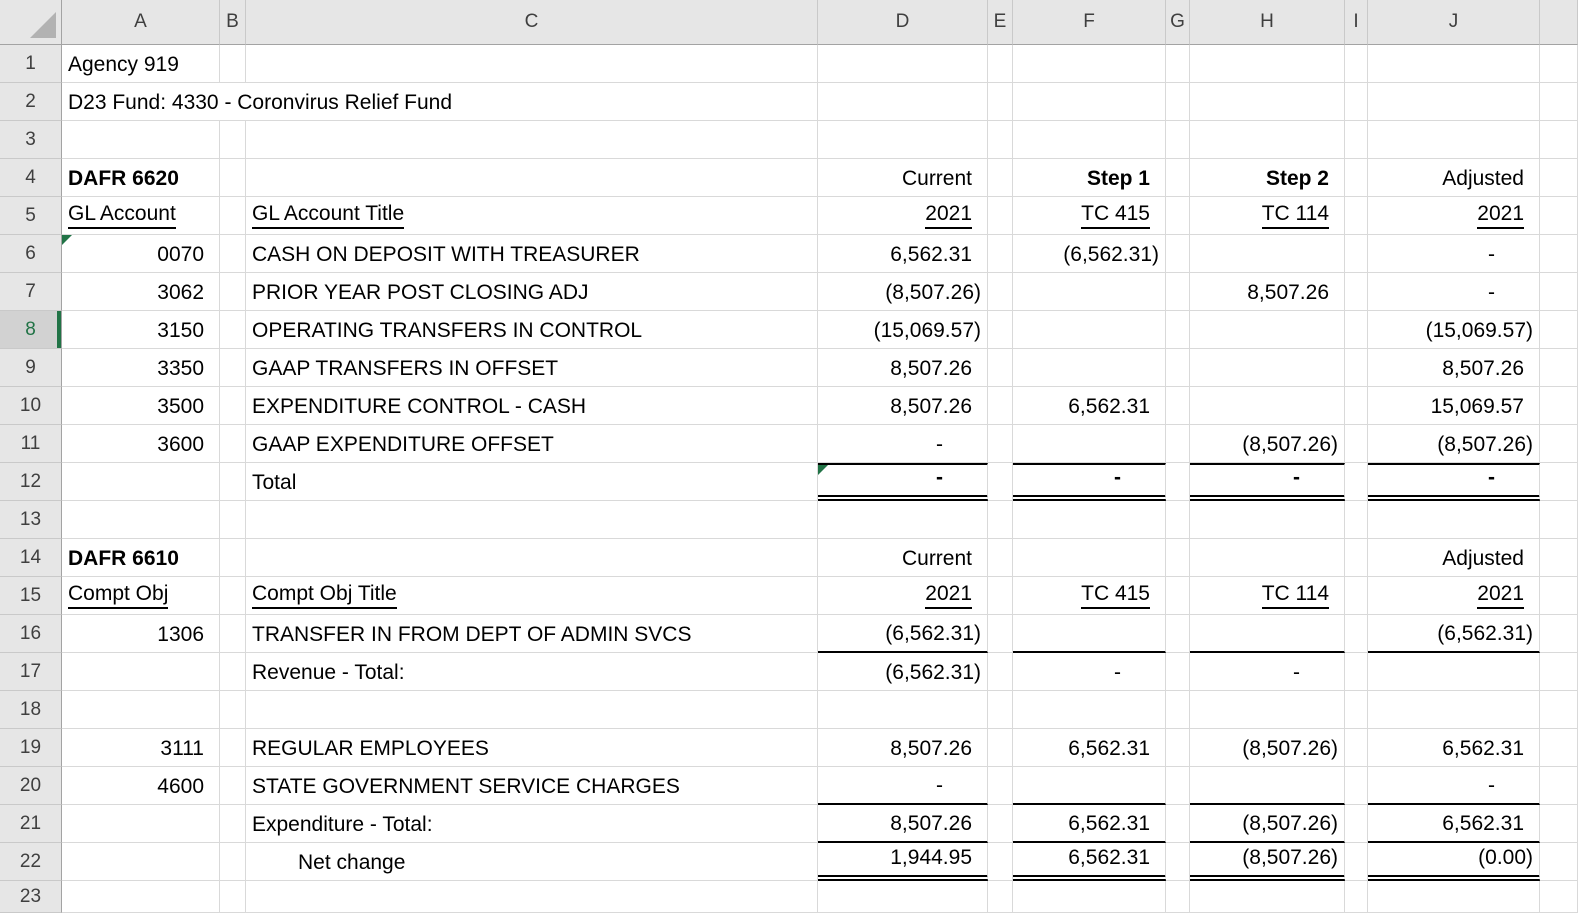  Describe the element at coordinates (233, 634) in the screenshot. I see `cell-B16` at that location.